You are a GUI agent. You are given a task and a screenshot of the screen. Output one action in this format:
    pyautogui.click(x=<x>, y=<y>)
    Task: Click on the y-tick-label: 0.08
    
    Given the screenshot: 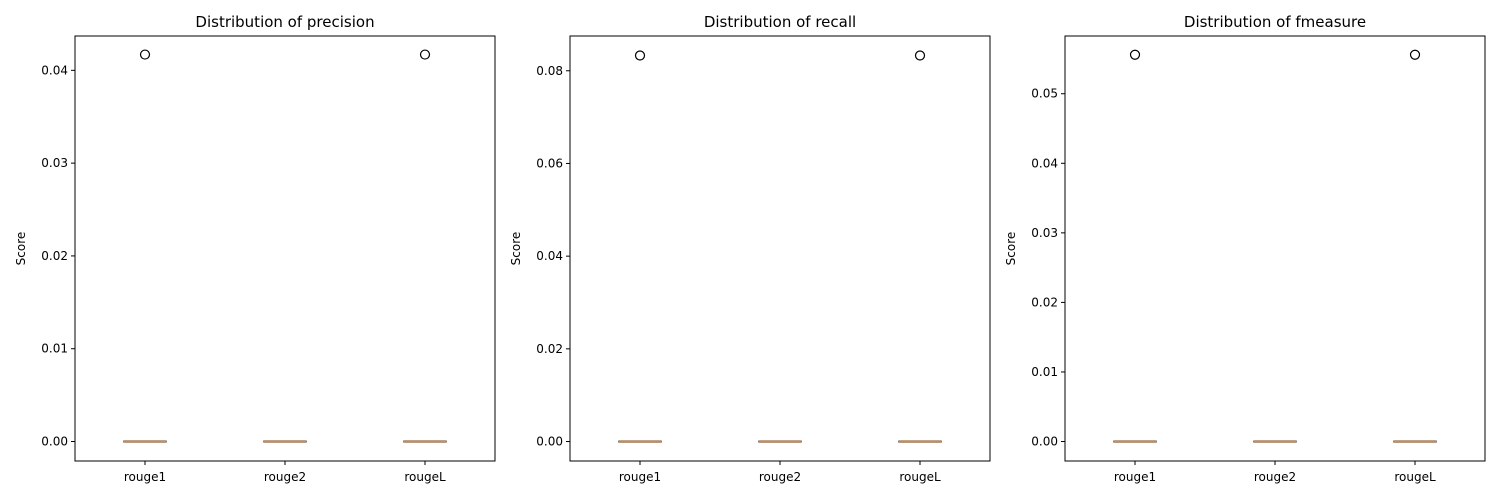 What is the action you would take?
    pyautogui.click(x=549, y=71)
    